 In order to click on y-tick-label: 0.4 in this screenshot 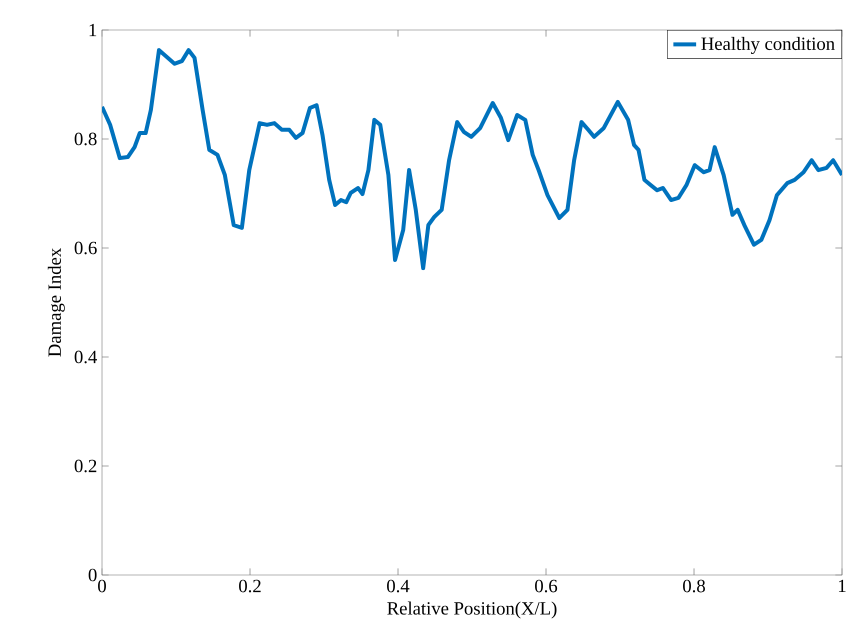, I will do `click(86, 357)`.